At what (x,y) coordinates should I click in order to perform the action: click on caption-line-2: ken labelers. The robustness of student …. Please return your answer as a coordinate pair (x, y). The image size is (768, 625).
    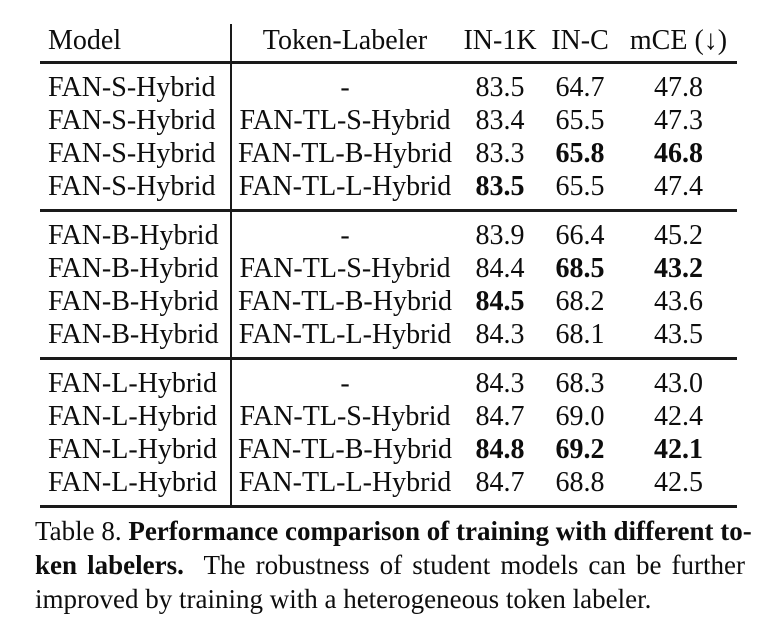
    Looking at the image, I should click on (390, 565).